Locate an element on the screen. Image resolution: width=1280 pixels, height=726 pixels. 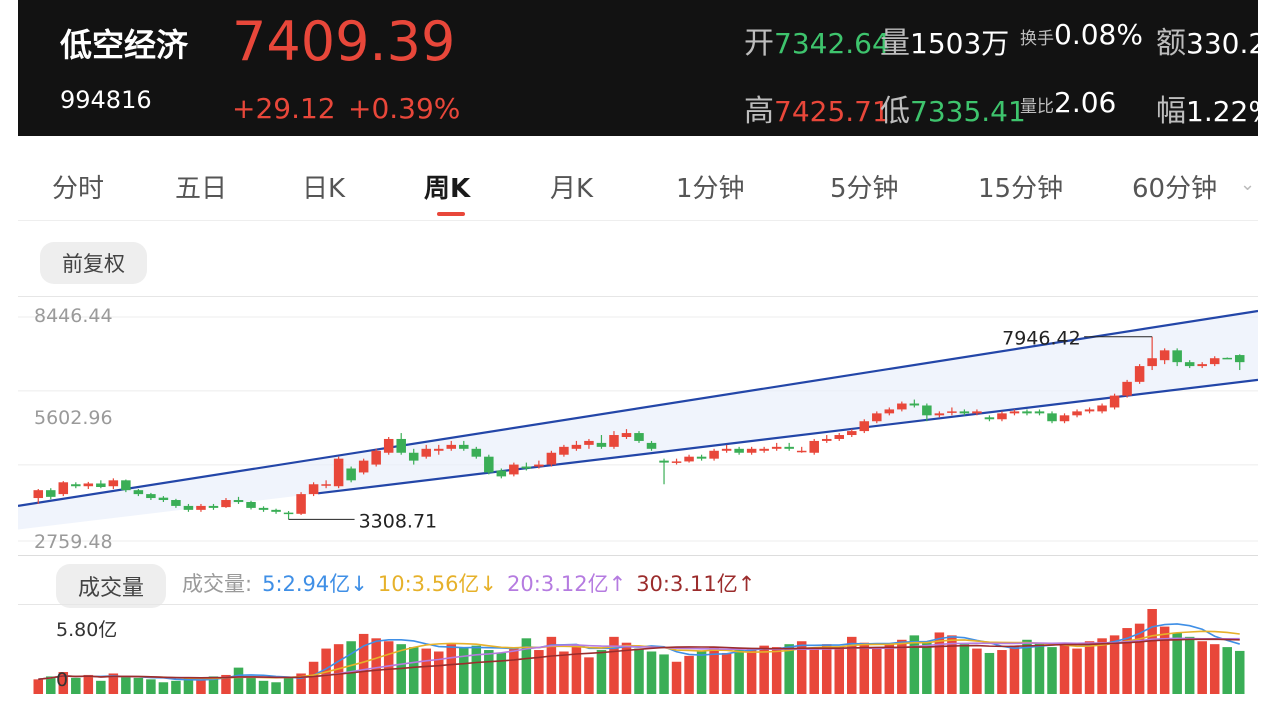
stat-low: 低7335.41 is located at coordinates (953, 108).